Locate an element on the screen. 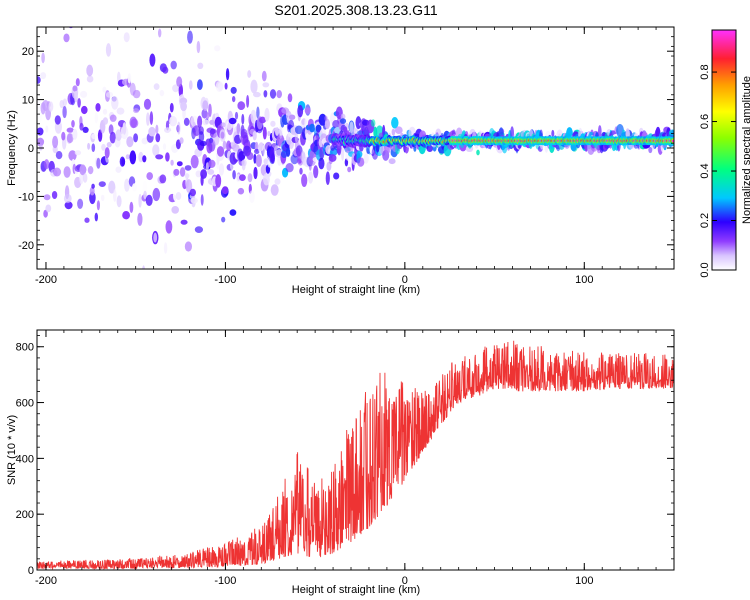 This screenshot has height=600, width=750. spectrogram-y-tick-label: -10 is located at coordinates (26, 197).